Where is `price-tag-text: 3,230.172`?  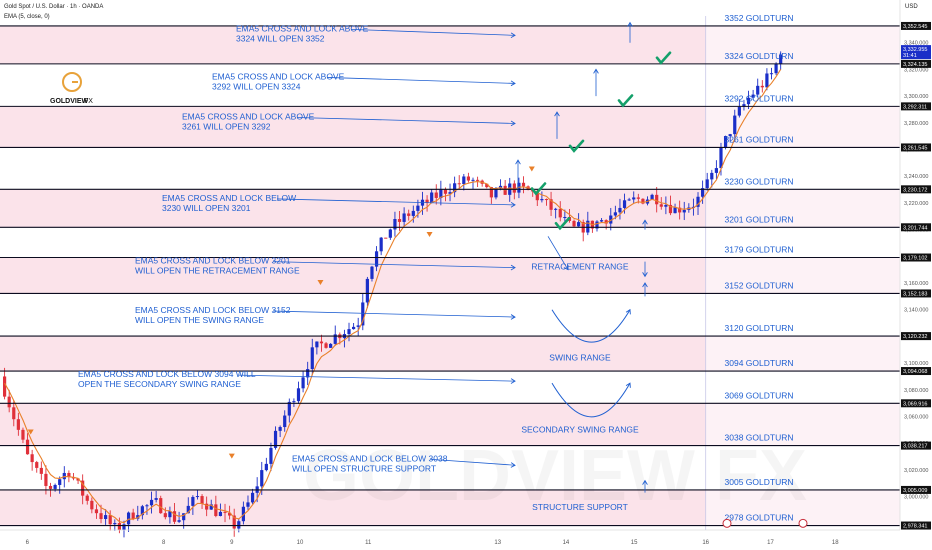
price-tag-text: 3,230.172 is located at coordinates (915, 190).